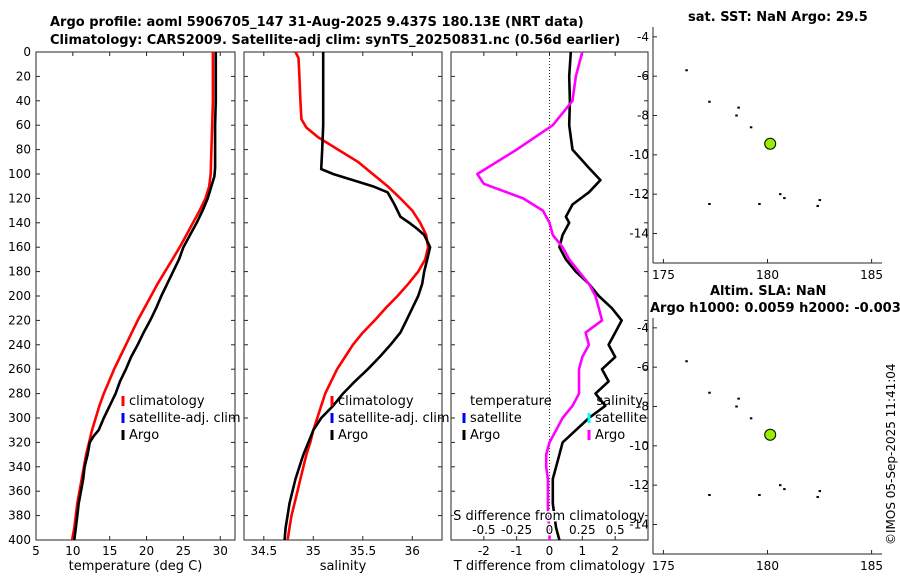  Describe the element at coordinates (394, 418) in the screenshot. I see `salinity-legend-satellite-label: satellite-adj. clim` at that location.